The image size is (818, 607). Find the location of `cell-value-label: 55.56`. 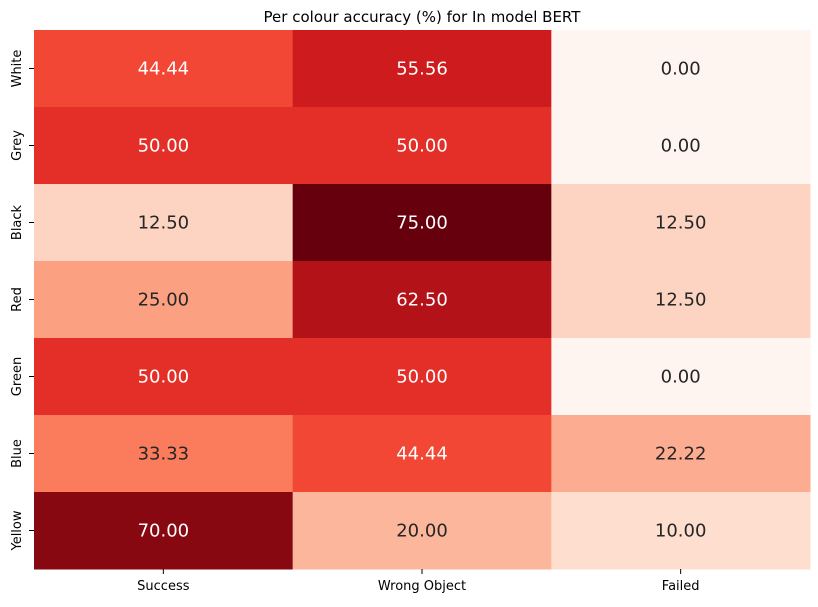

cell-value-label: 55.56 is located at coordinates (422, 69).